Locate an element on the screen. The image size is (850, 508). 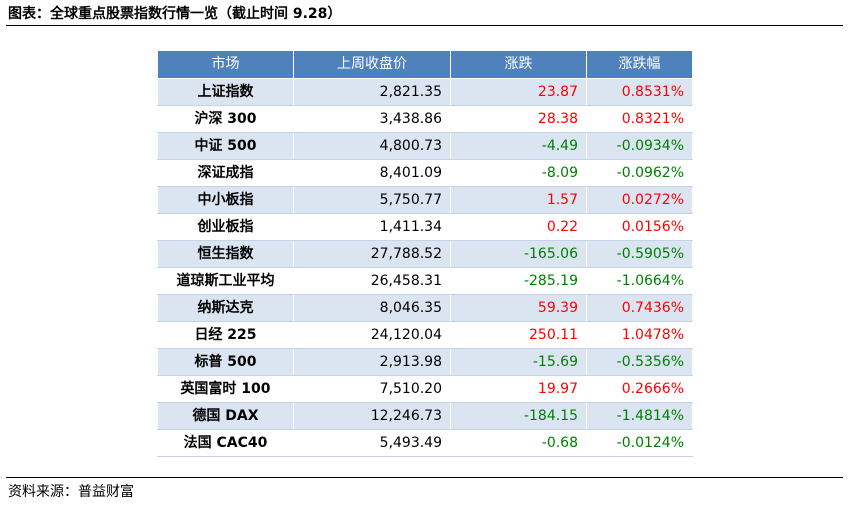
cell-pct: -0.0962% is located at coordinates (639, 173).